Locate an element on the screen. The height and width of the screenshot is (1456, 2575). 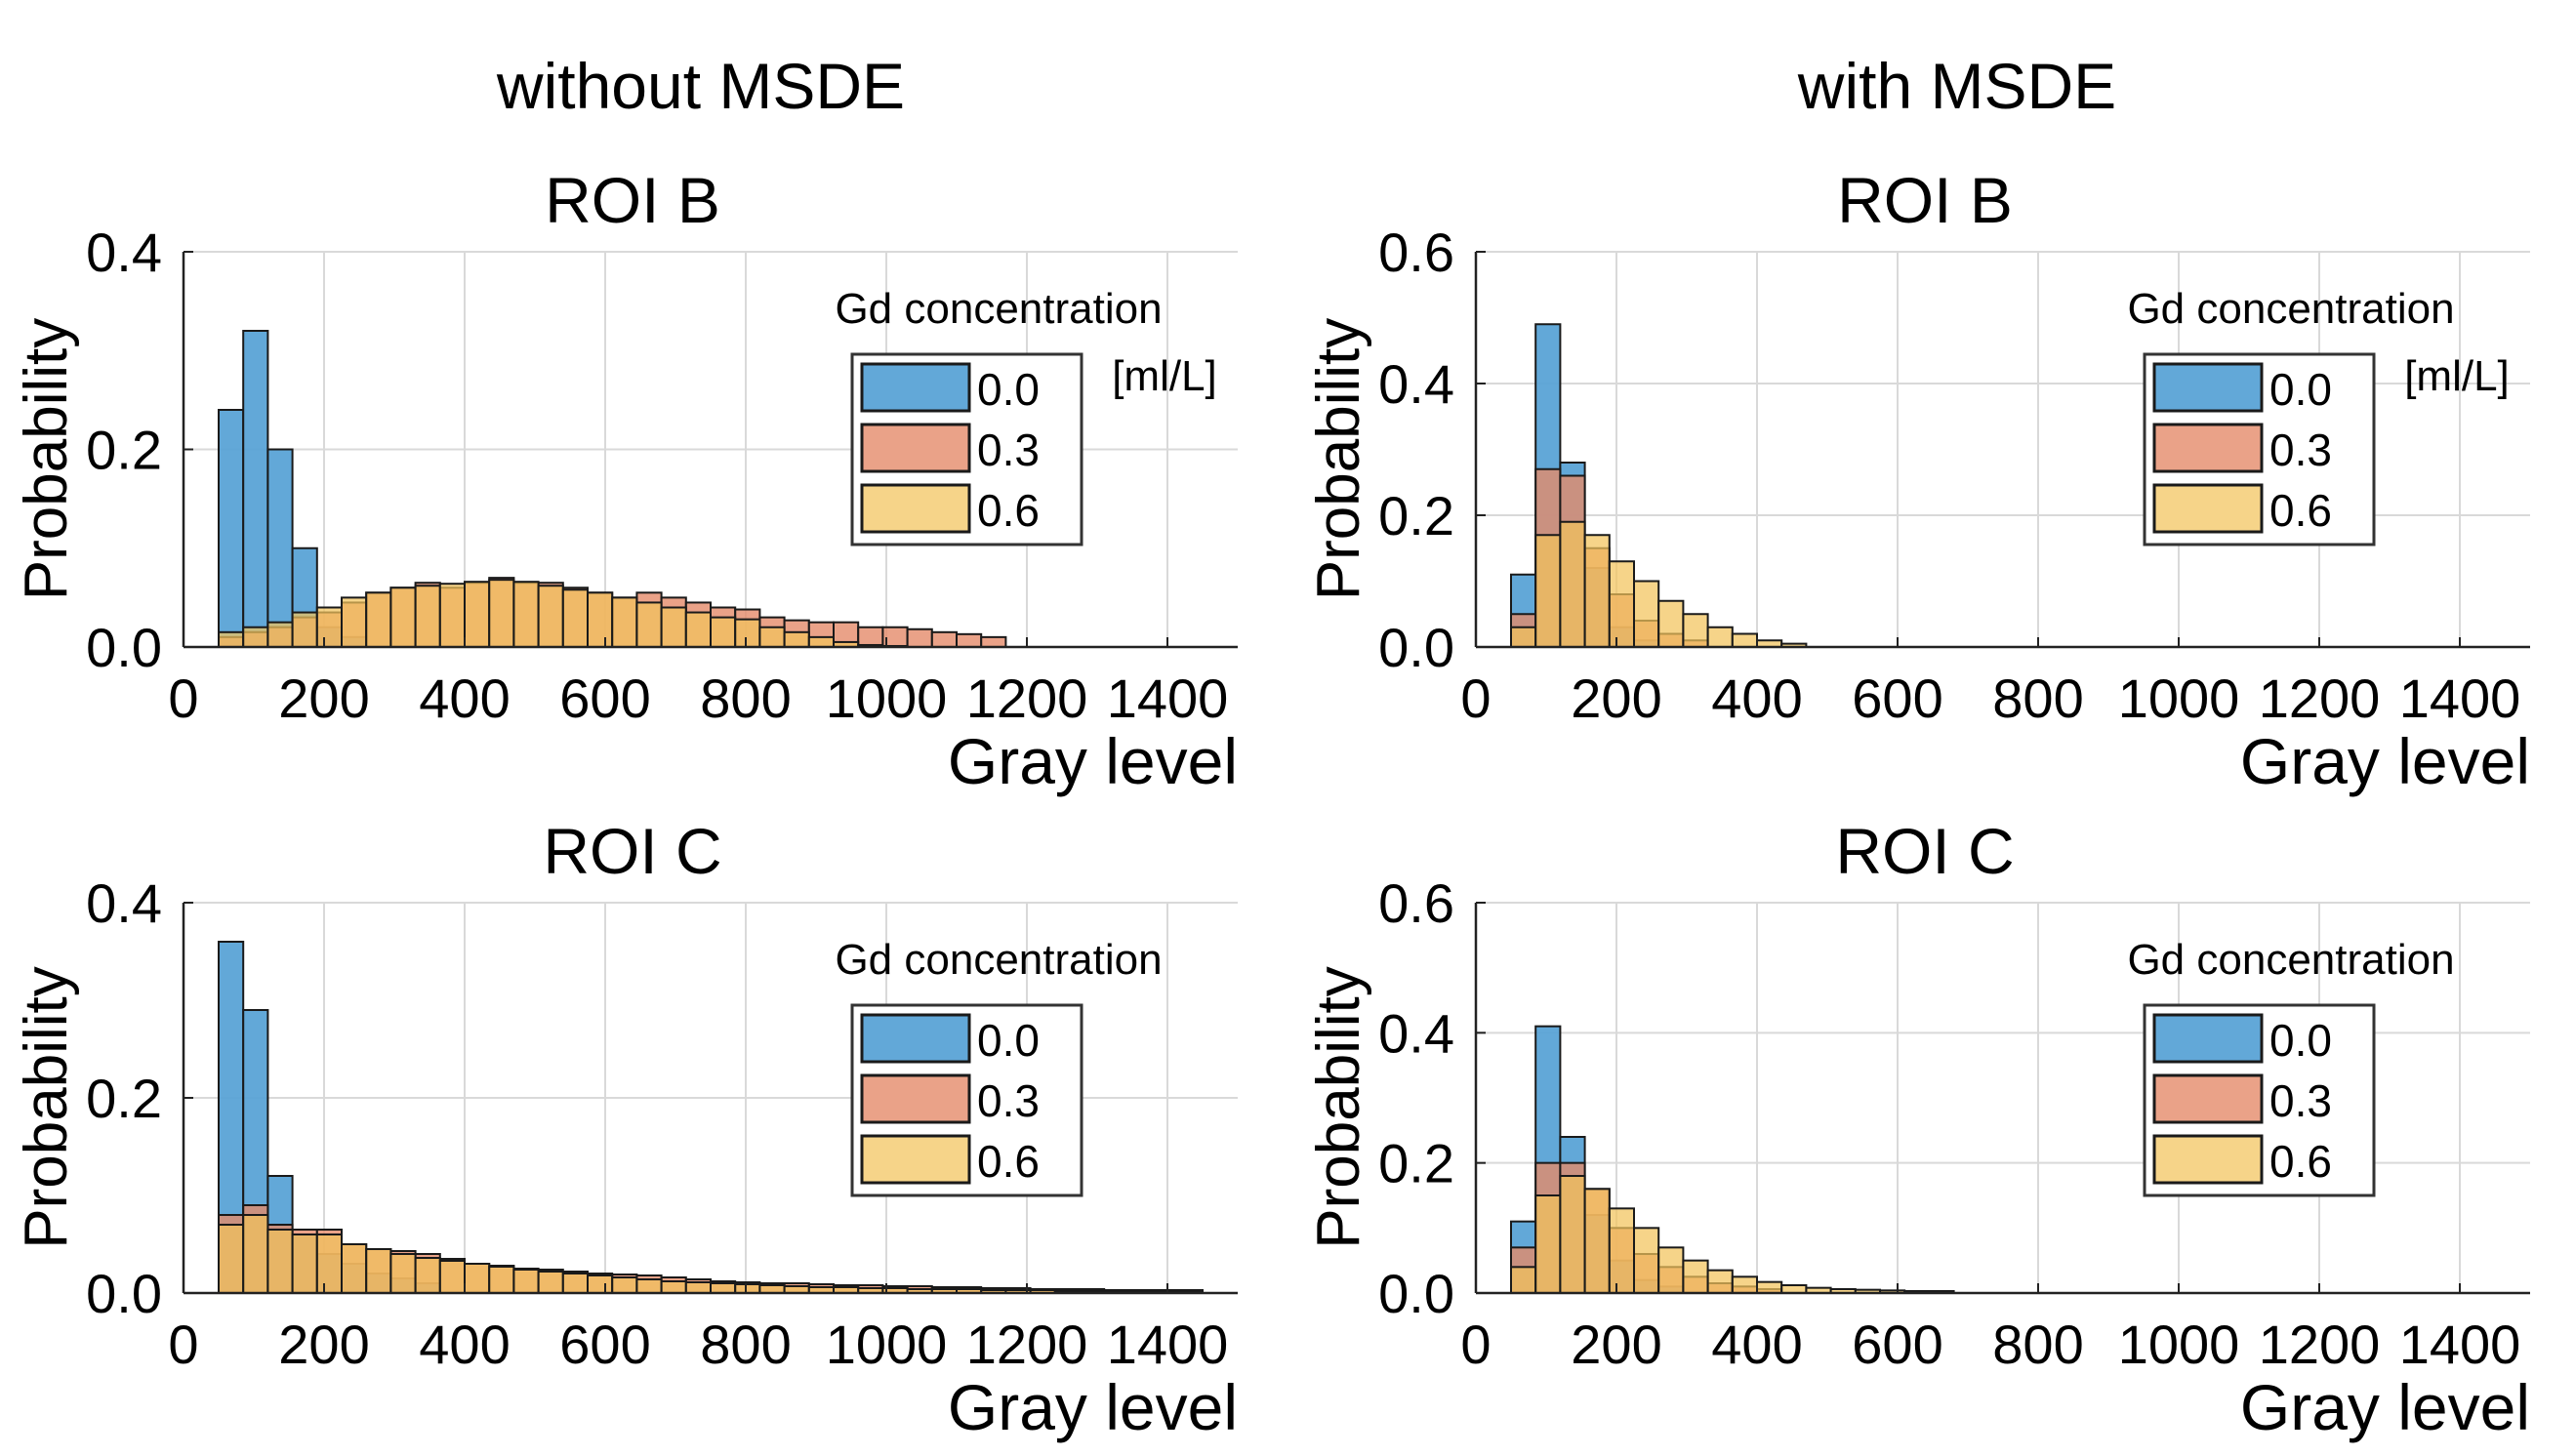
chart-title: ROI C is located at coordinates (632, 851).